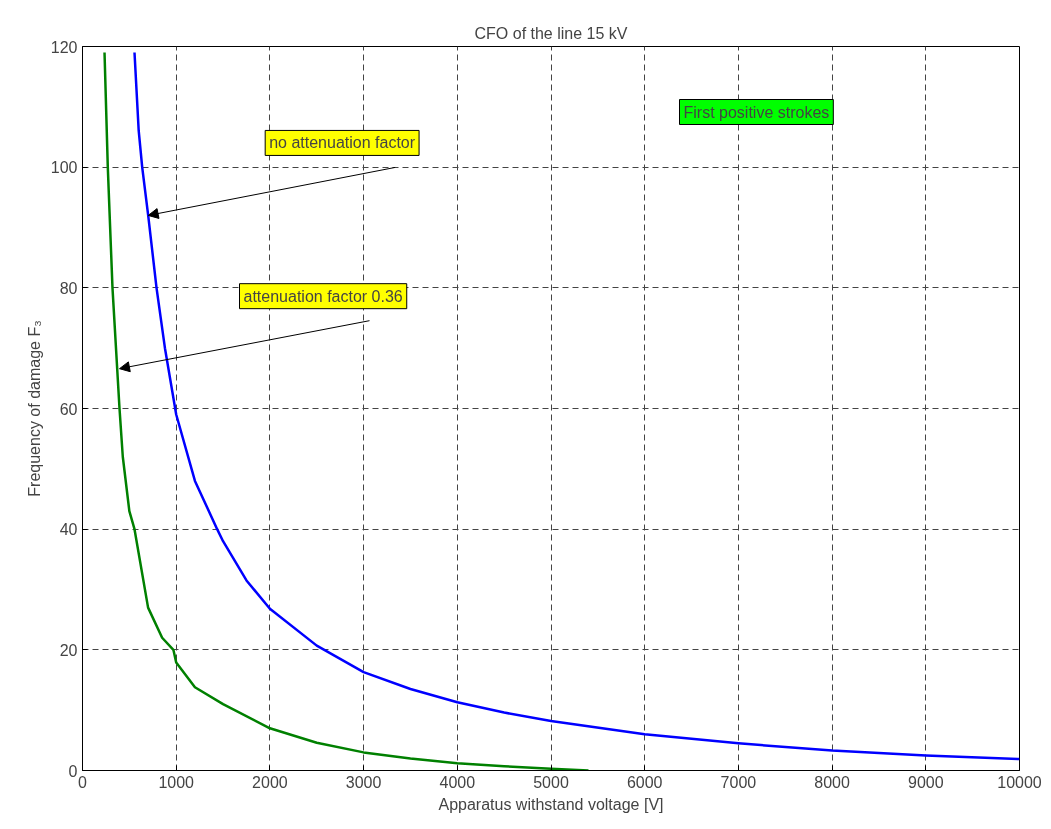 Image resolution: width=1051 pixels, height=829 pixels. I want to click on x-tick-label: 1000, so click(176, 782).